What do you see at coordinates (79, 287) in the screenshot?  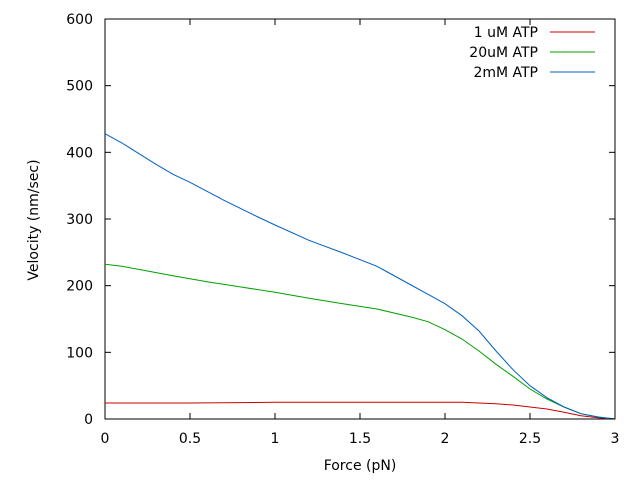 I see `y-tick-label: 200` at bounding box center [79, 287].